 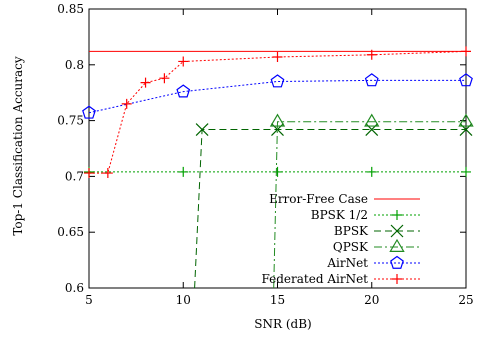 What do you see at coordinates (277, 300) in the screenshot?
I see `x-tick-label: 15` at bounding box center [277, 300].